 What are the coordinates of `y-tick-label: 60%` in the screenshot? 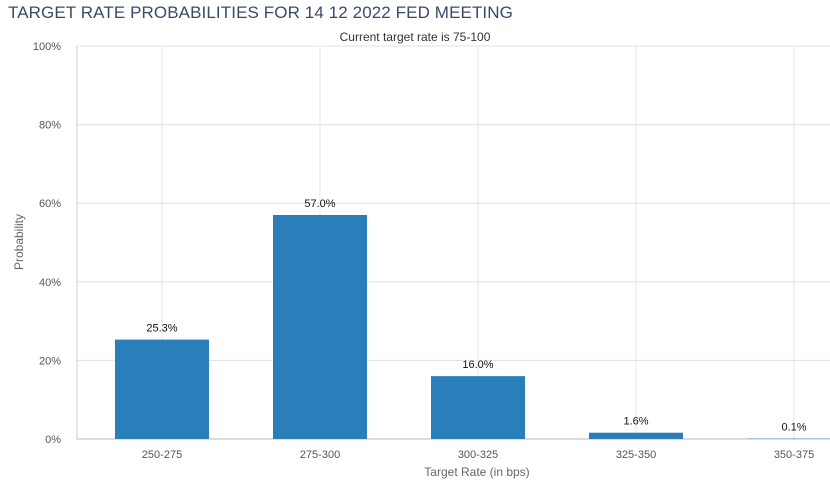 It's located at (50, 204).